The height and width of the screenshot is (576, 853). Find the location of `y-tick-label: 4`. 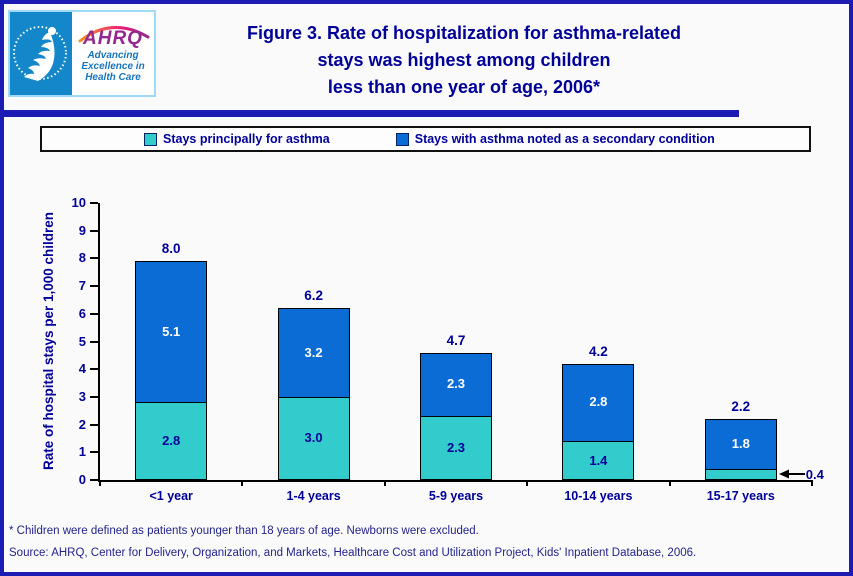

y-tick-label: 4 is located at coordinates (82, 369).